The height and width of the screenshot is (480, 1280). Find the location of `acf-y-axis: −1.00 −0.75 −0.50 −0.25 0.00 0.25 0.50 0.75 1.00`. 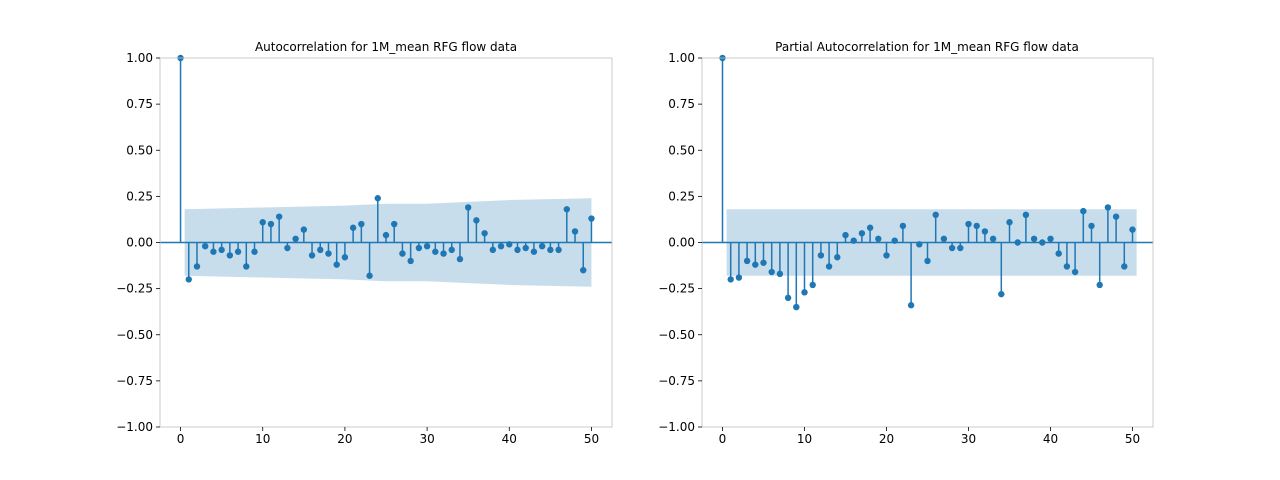

acf-y-axis: −1.00 −0.75 −0.50 −0.25 0.00 0.25 0.50 0.75 1.00 is located at coordinates (138, 242).